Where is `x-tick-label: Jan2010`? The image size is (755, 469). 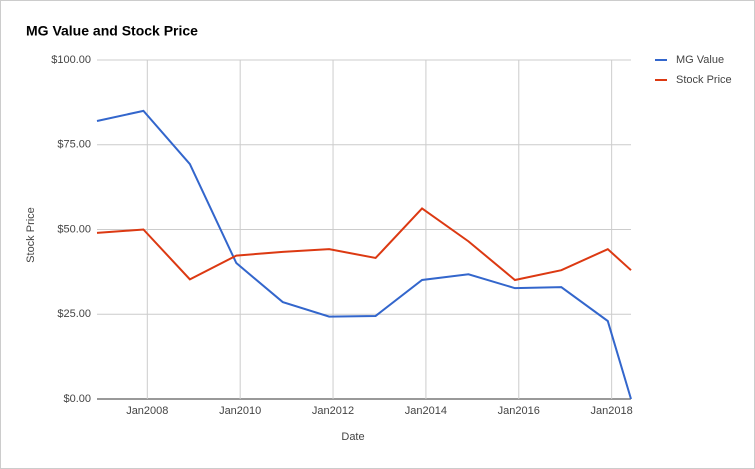
x-tick-label: Jan2010 is located at coordinates (240, 411).